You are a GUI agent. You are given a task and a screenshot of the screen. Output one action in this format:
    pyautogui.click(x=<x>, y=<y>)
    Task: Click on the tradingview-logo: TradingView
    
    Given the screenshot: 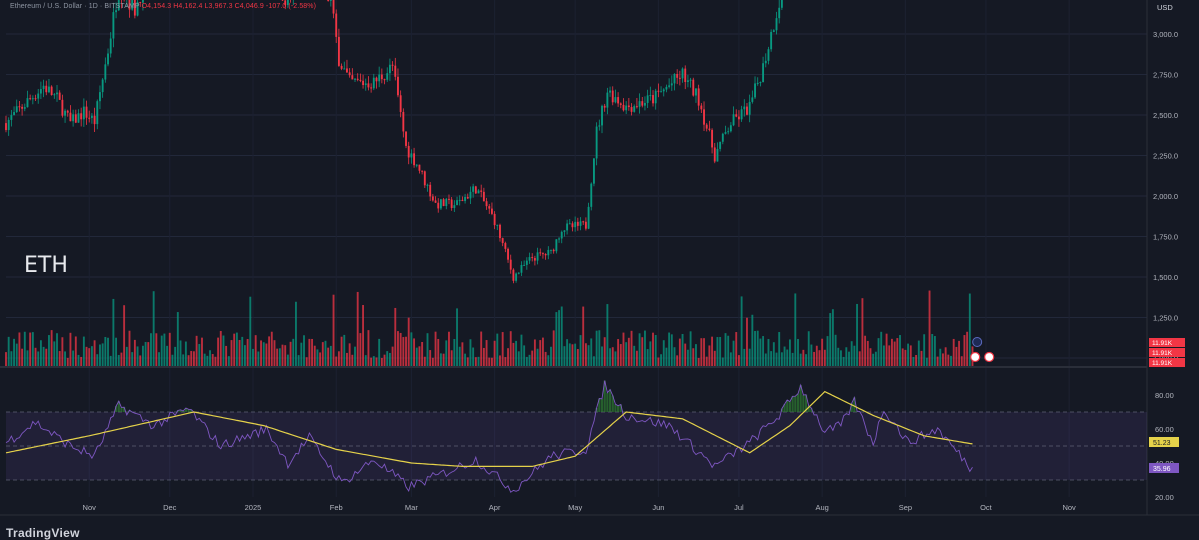 What is the action you would take?
    pyautogui.click(x=43, y=533)
    